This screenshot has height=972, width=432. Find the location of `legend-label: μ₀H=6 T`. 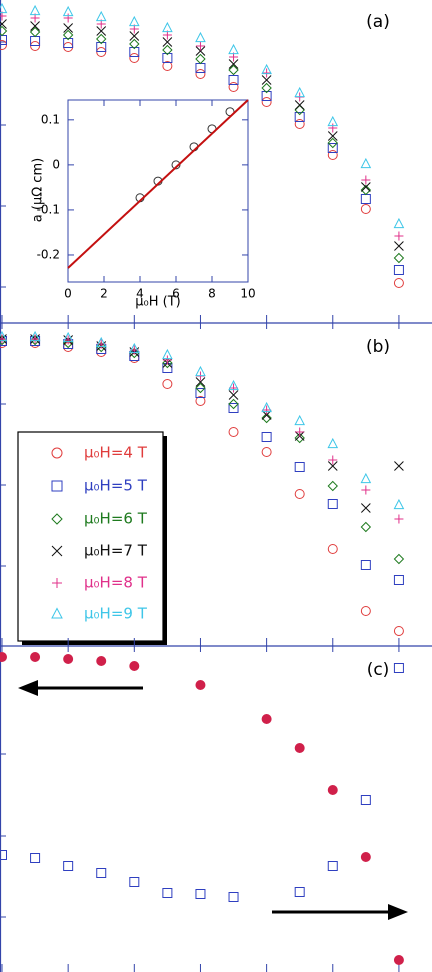

legend-label: μ₀H=6 T is located at coordinates (116, 519).